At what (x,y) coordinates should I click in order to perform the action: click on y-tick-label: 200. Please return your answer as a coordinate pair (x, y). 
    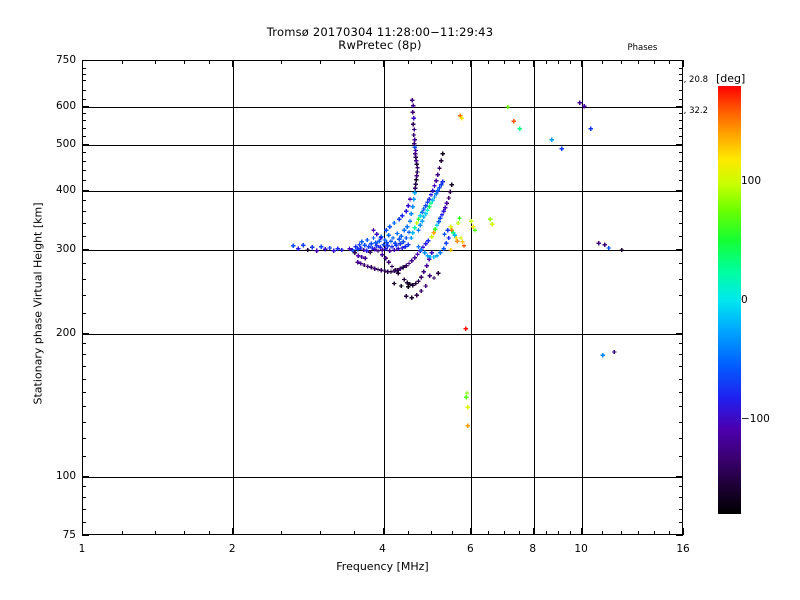
    Looking at the image, I should click on (65, 332).